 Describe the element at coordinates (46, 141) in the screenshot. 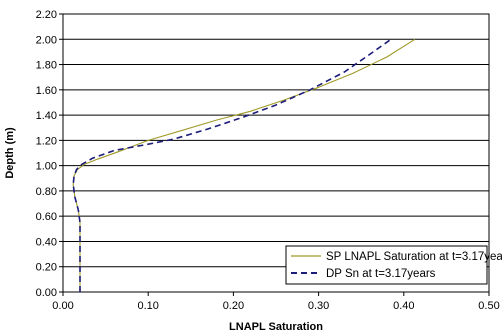

I see `y-tick-label: 1.20` at that location.